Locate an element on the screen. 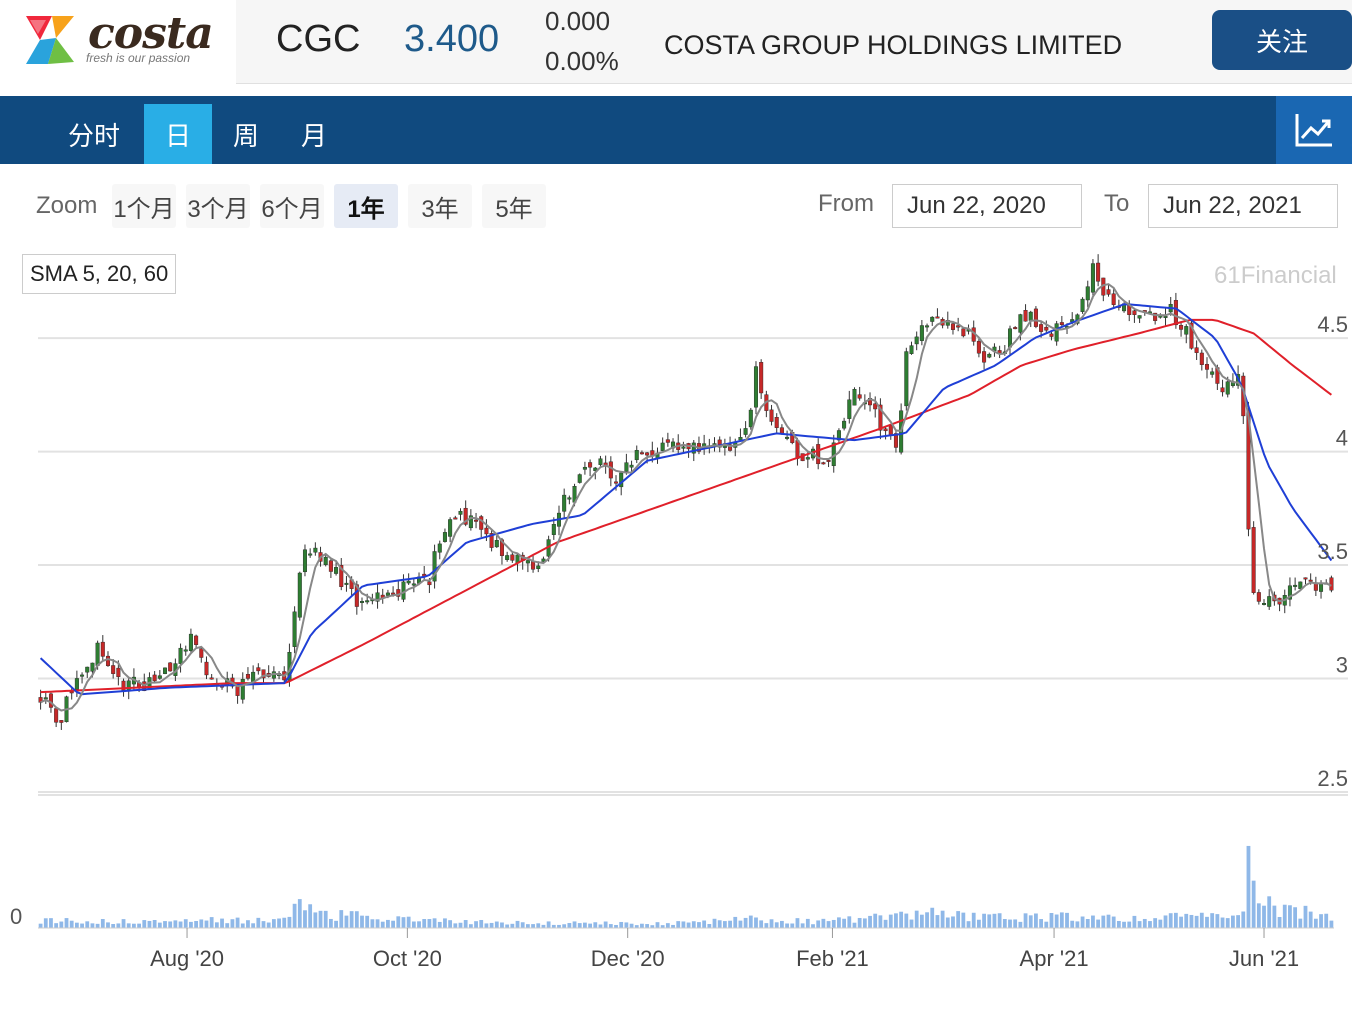 Image resolution: width=1352 pixels, height=1012 pixels. chart-type-button is located at coordinates (1314, 130).